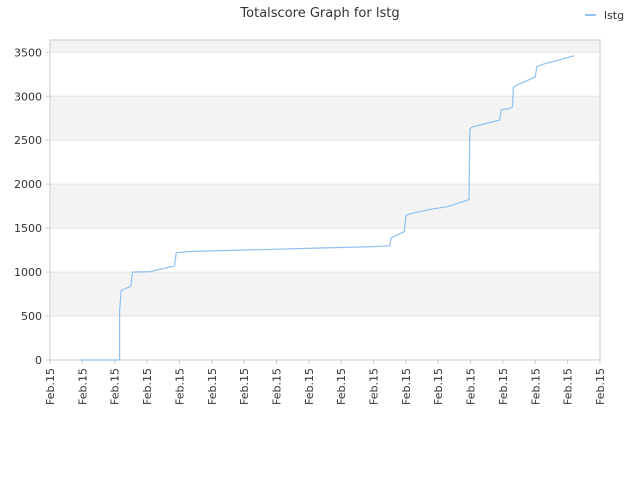  What do you see at coordinates (28, 140) in the screenshot?
I see `y-tick-label: 2500` at bounding box center [28, 140].